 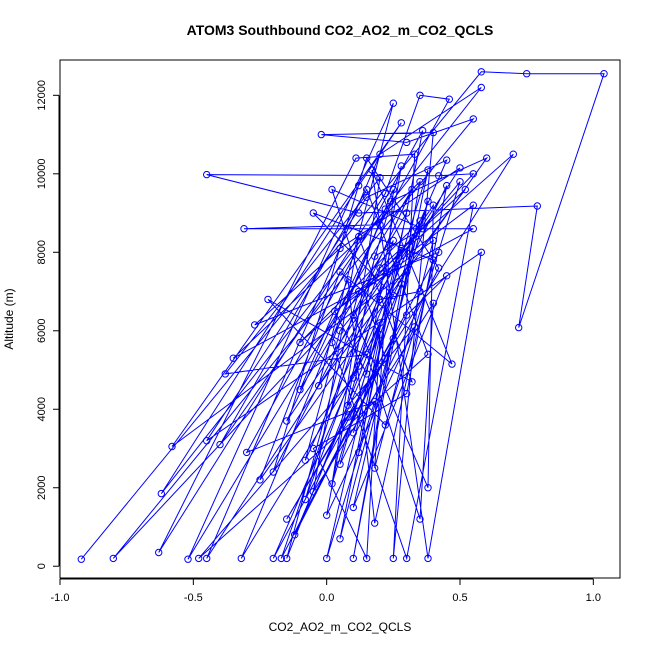 What do you see at coordinates (340, 627) in the screenshot?
I see `x-axis-label: CO2_AO2_m_CO2_QCLS` at bounding box center [340, 627].